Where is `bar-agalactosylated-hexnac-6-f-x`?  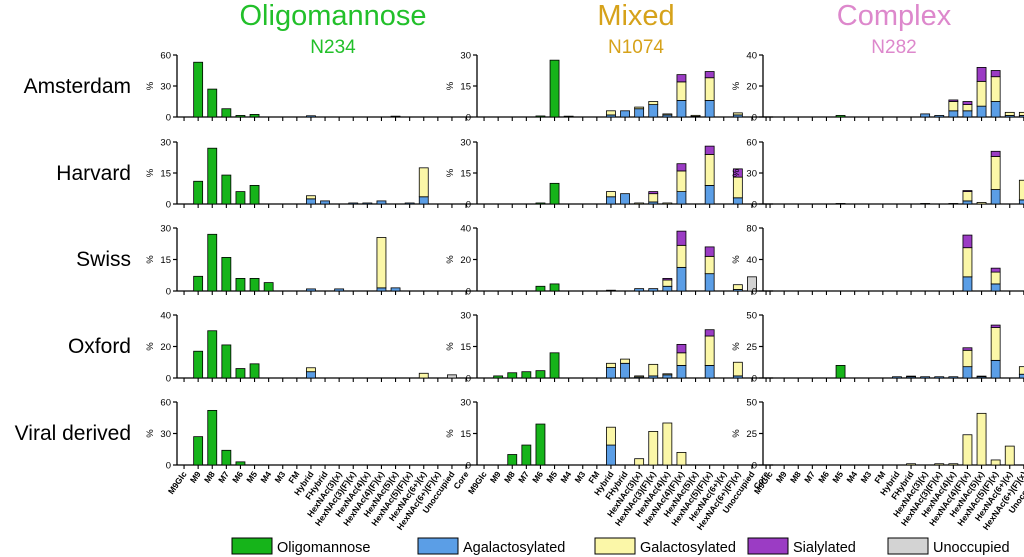
bar-agalactosylated-hexnac-6-f-x is located at coordinates (1021, 202).